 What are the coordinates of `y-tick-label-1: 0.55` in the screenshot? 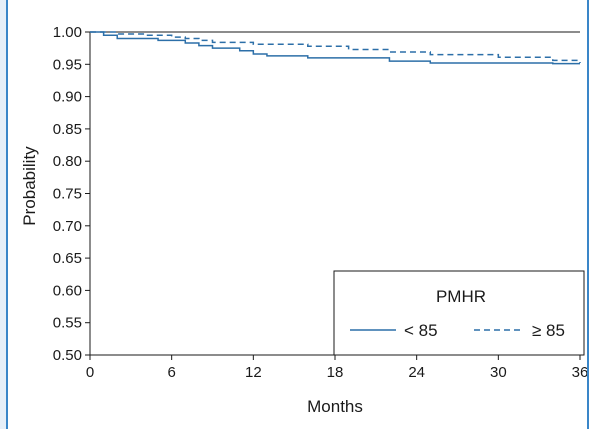 It's located at (67, 323).